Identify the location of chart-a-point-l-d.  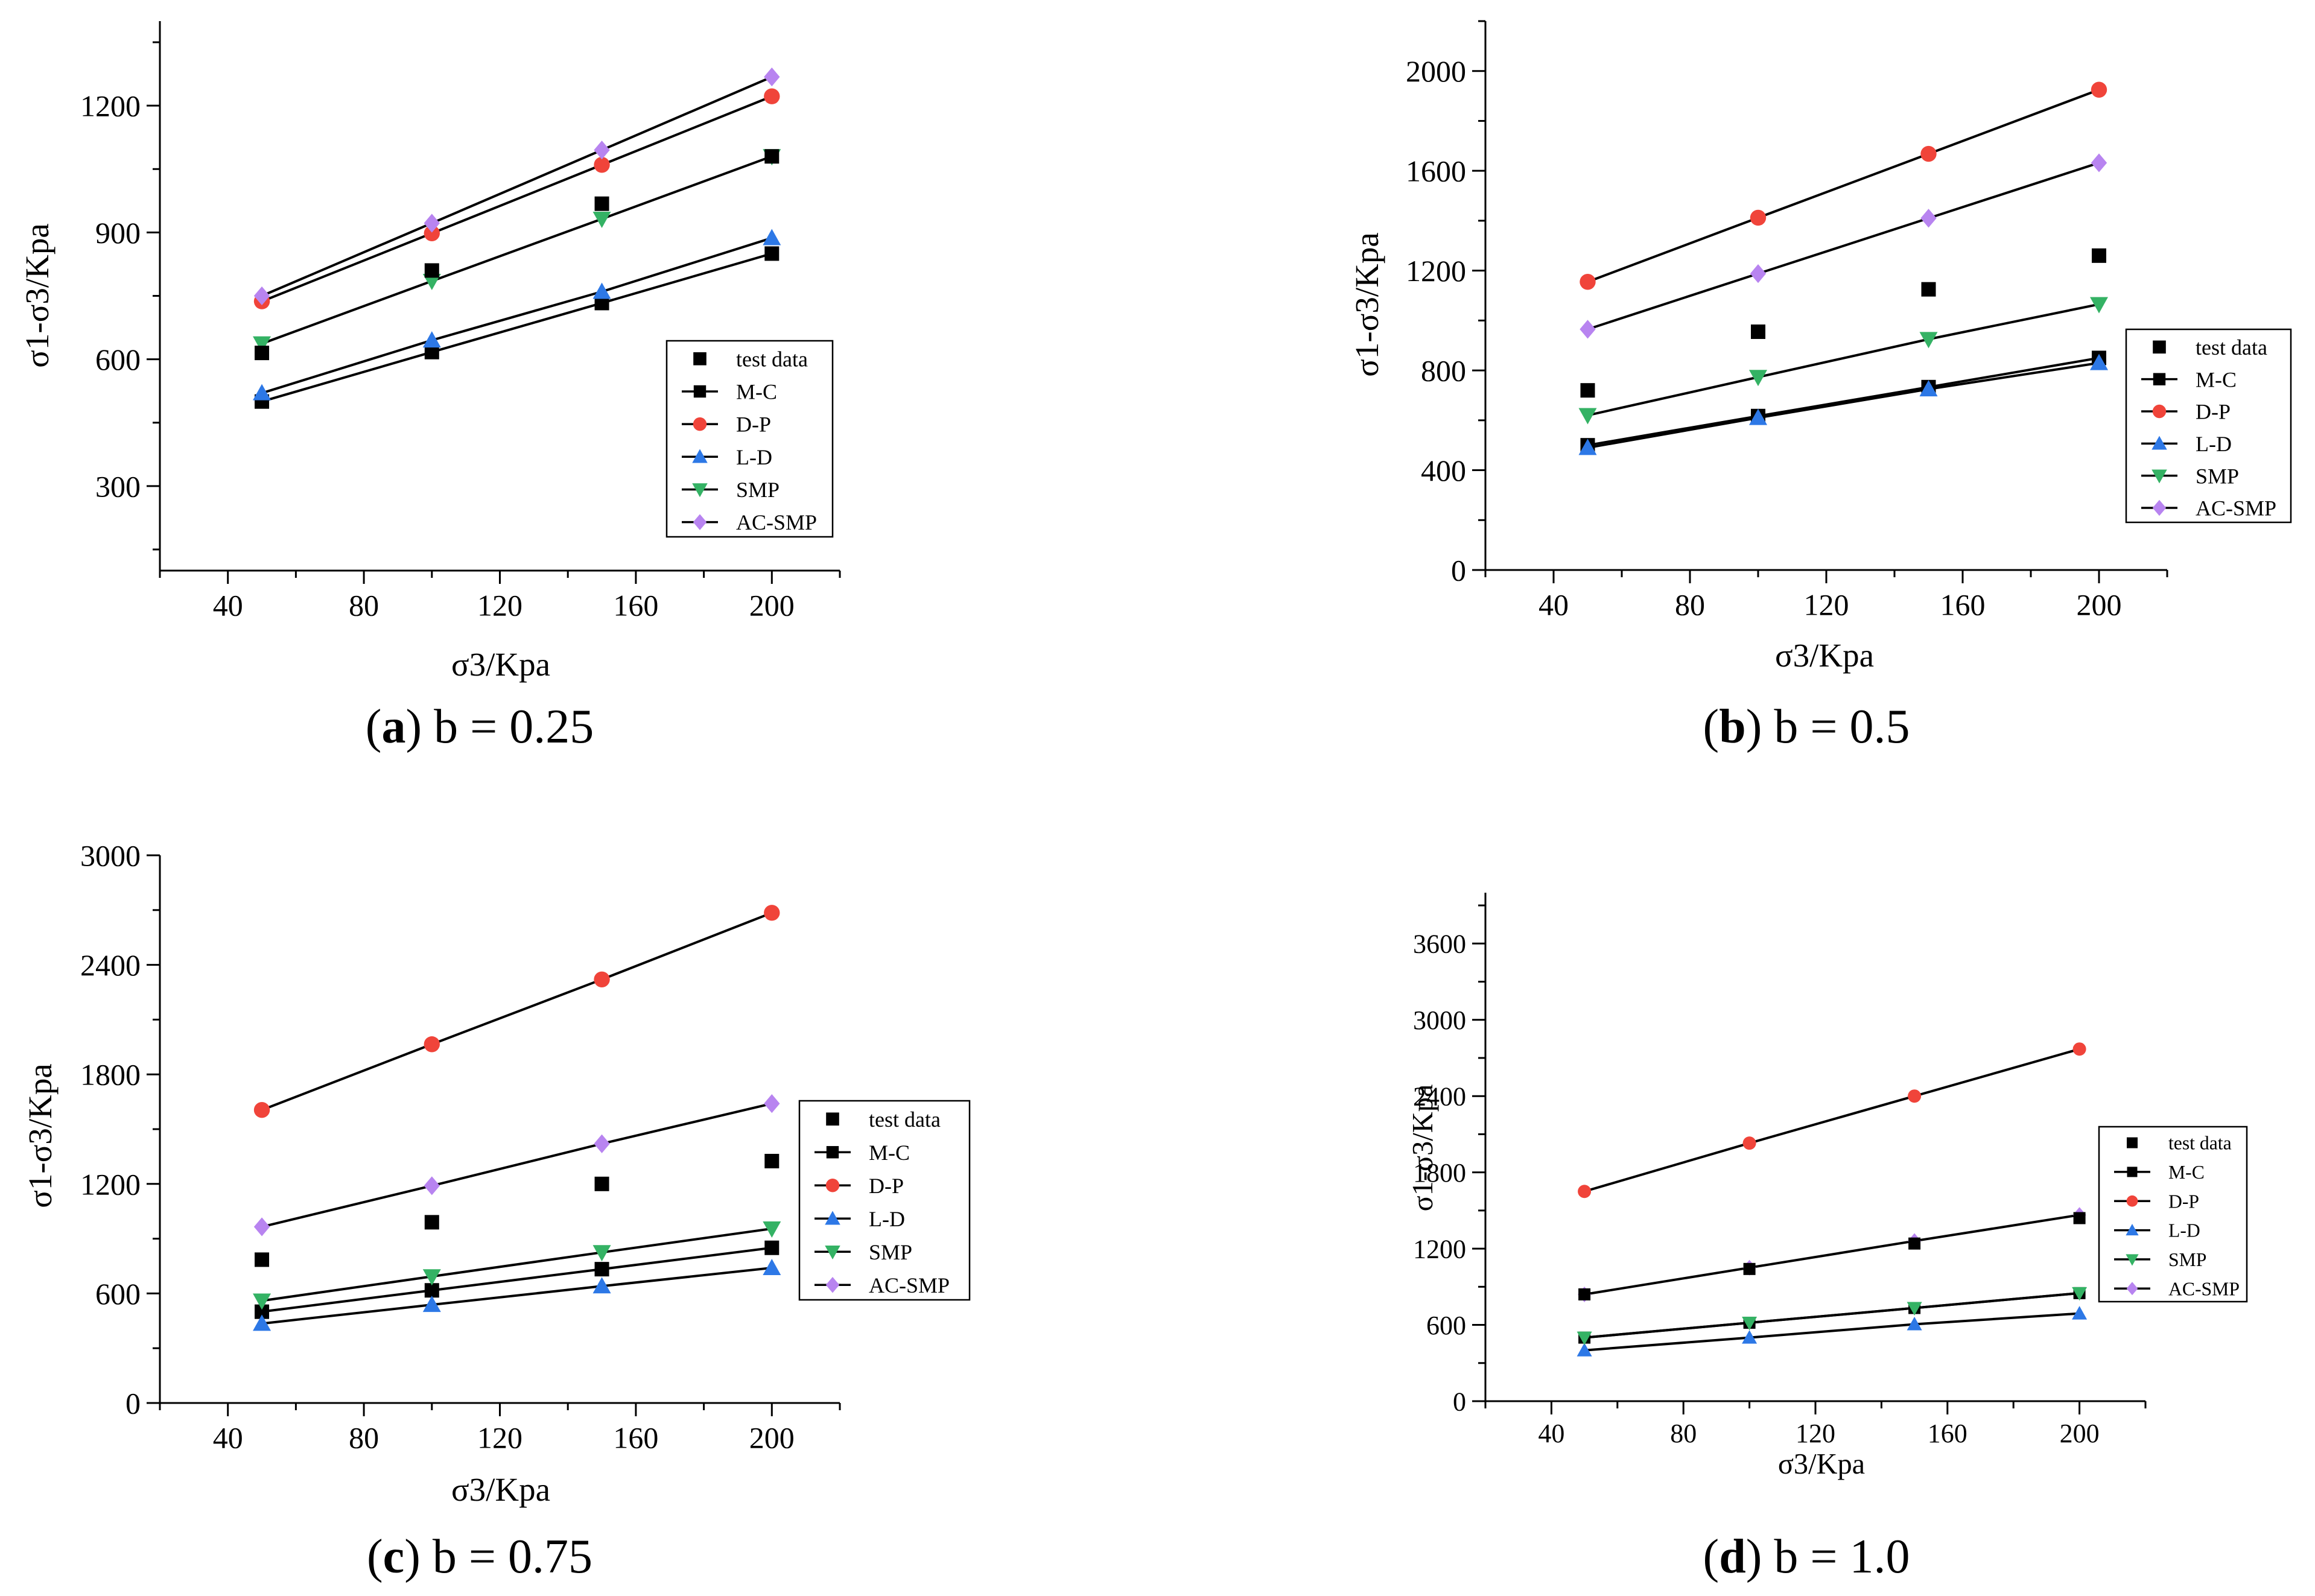
(772, 237).